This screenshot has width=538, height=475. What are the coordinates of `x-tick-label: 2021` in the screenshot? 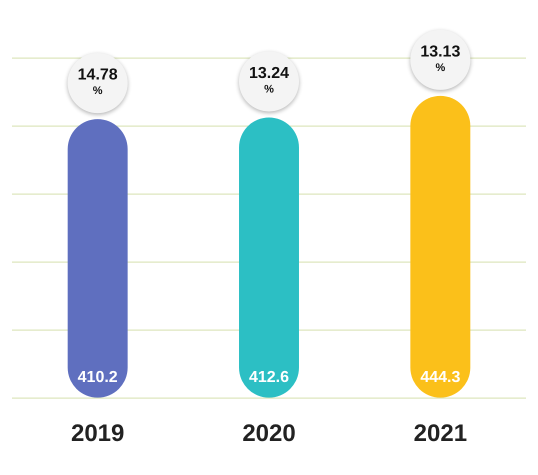 It's located at (441, 434).